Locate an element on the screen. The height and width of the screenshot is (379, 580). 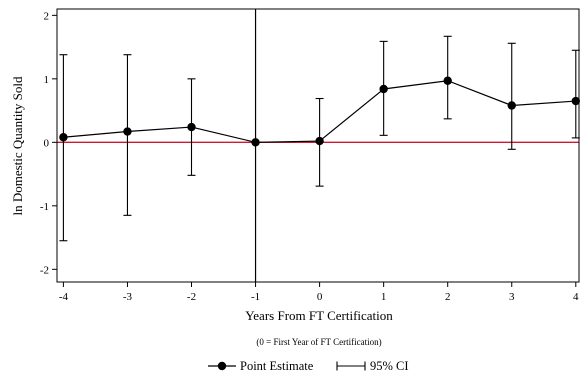
ci-bar--4 is located at coordinates (63, 148).